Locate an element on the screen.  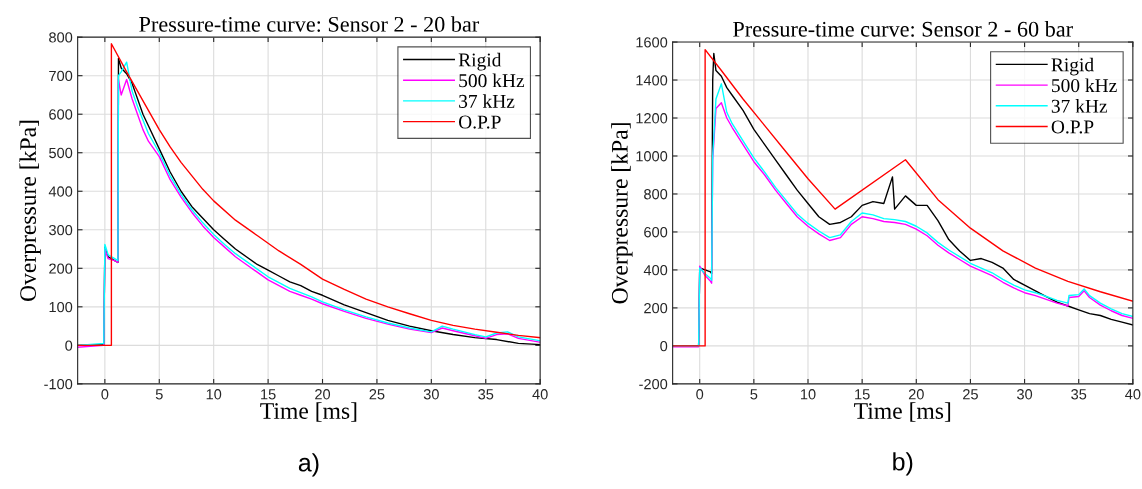
y-tick-label: -100 is located at coordinates (58, 384).